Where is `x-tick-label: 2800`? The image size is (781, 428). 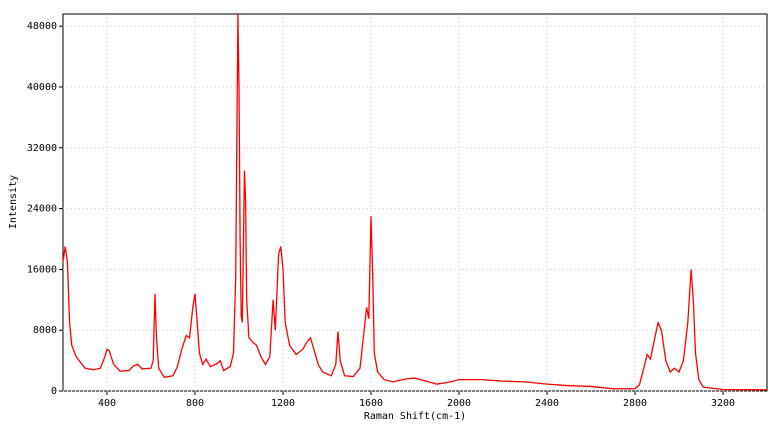 x-tick-label: 2800 is located at coordinates (635, 403).